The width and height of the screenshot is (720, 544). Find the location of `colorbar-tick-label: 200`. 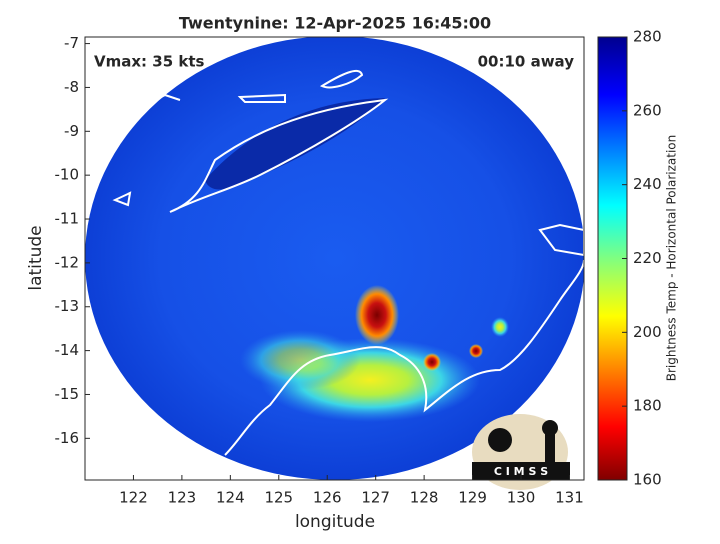

colorbar-tick-label: 200 is located at coordinates (647, 332).